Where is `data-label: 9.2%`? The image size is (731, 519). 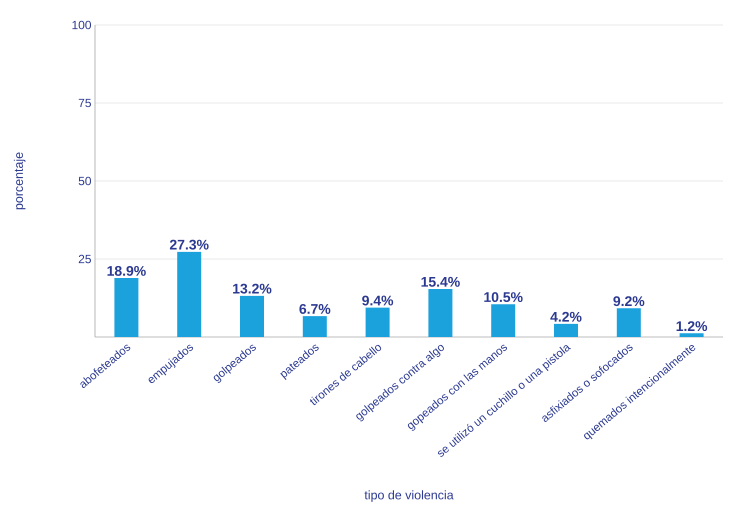
data-label: 9.2% is located at coordinates (628, 301).